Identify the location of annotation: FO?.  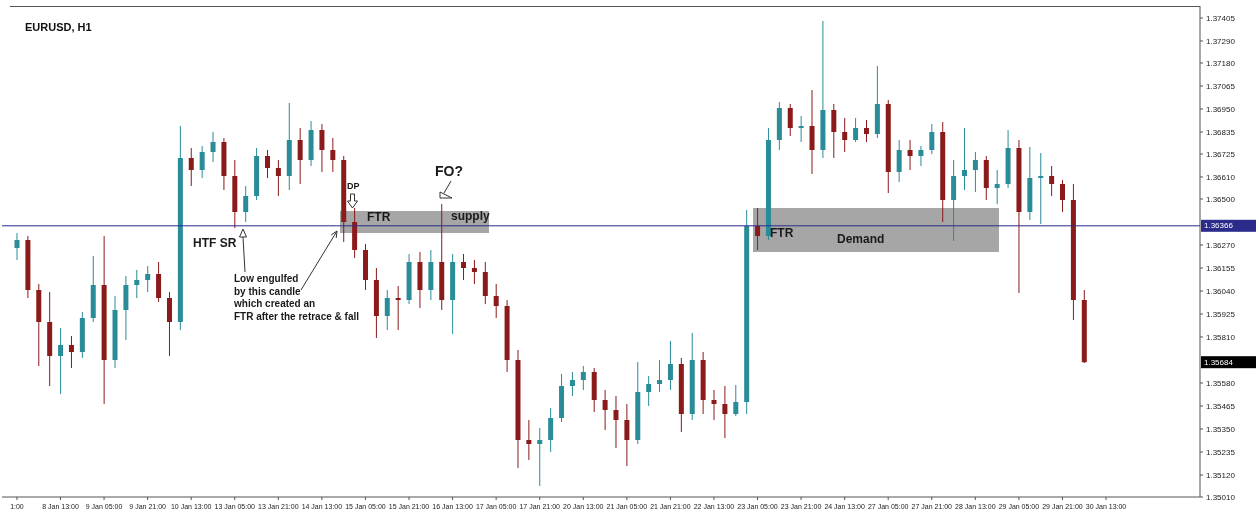
(449, 171).